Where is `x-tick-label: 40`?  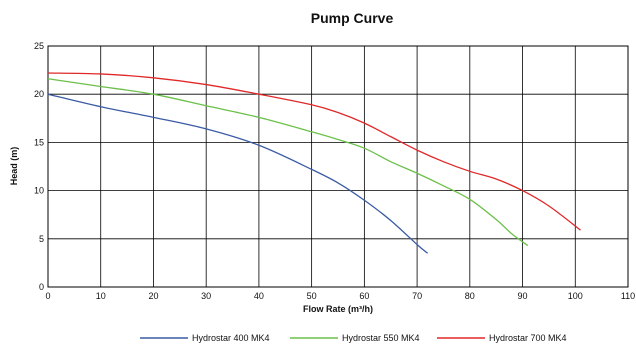
x-tick-label: 40 is located at coordinates (259, 296).